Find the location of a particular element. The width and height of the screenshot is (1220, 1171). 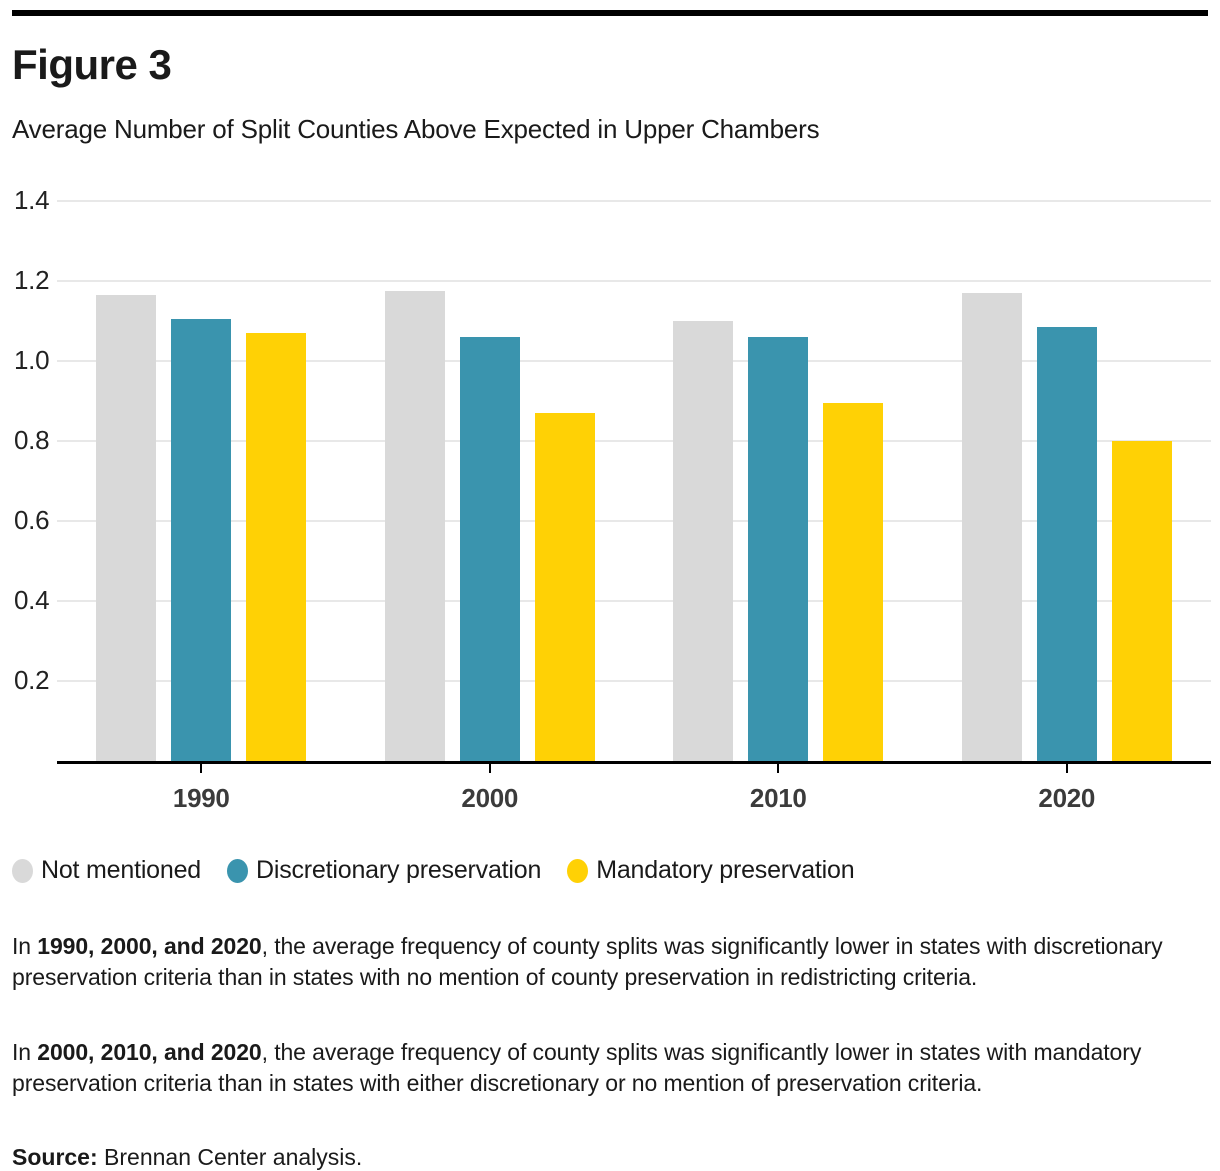

source-text: Brennan Center analysis. is located at coordinates (230, 1157).